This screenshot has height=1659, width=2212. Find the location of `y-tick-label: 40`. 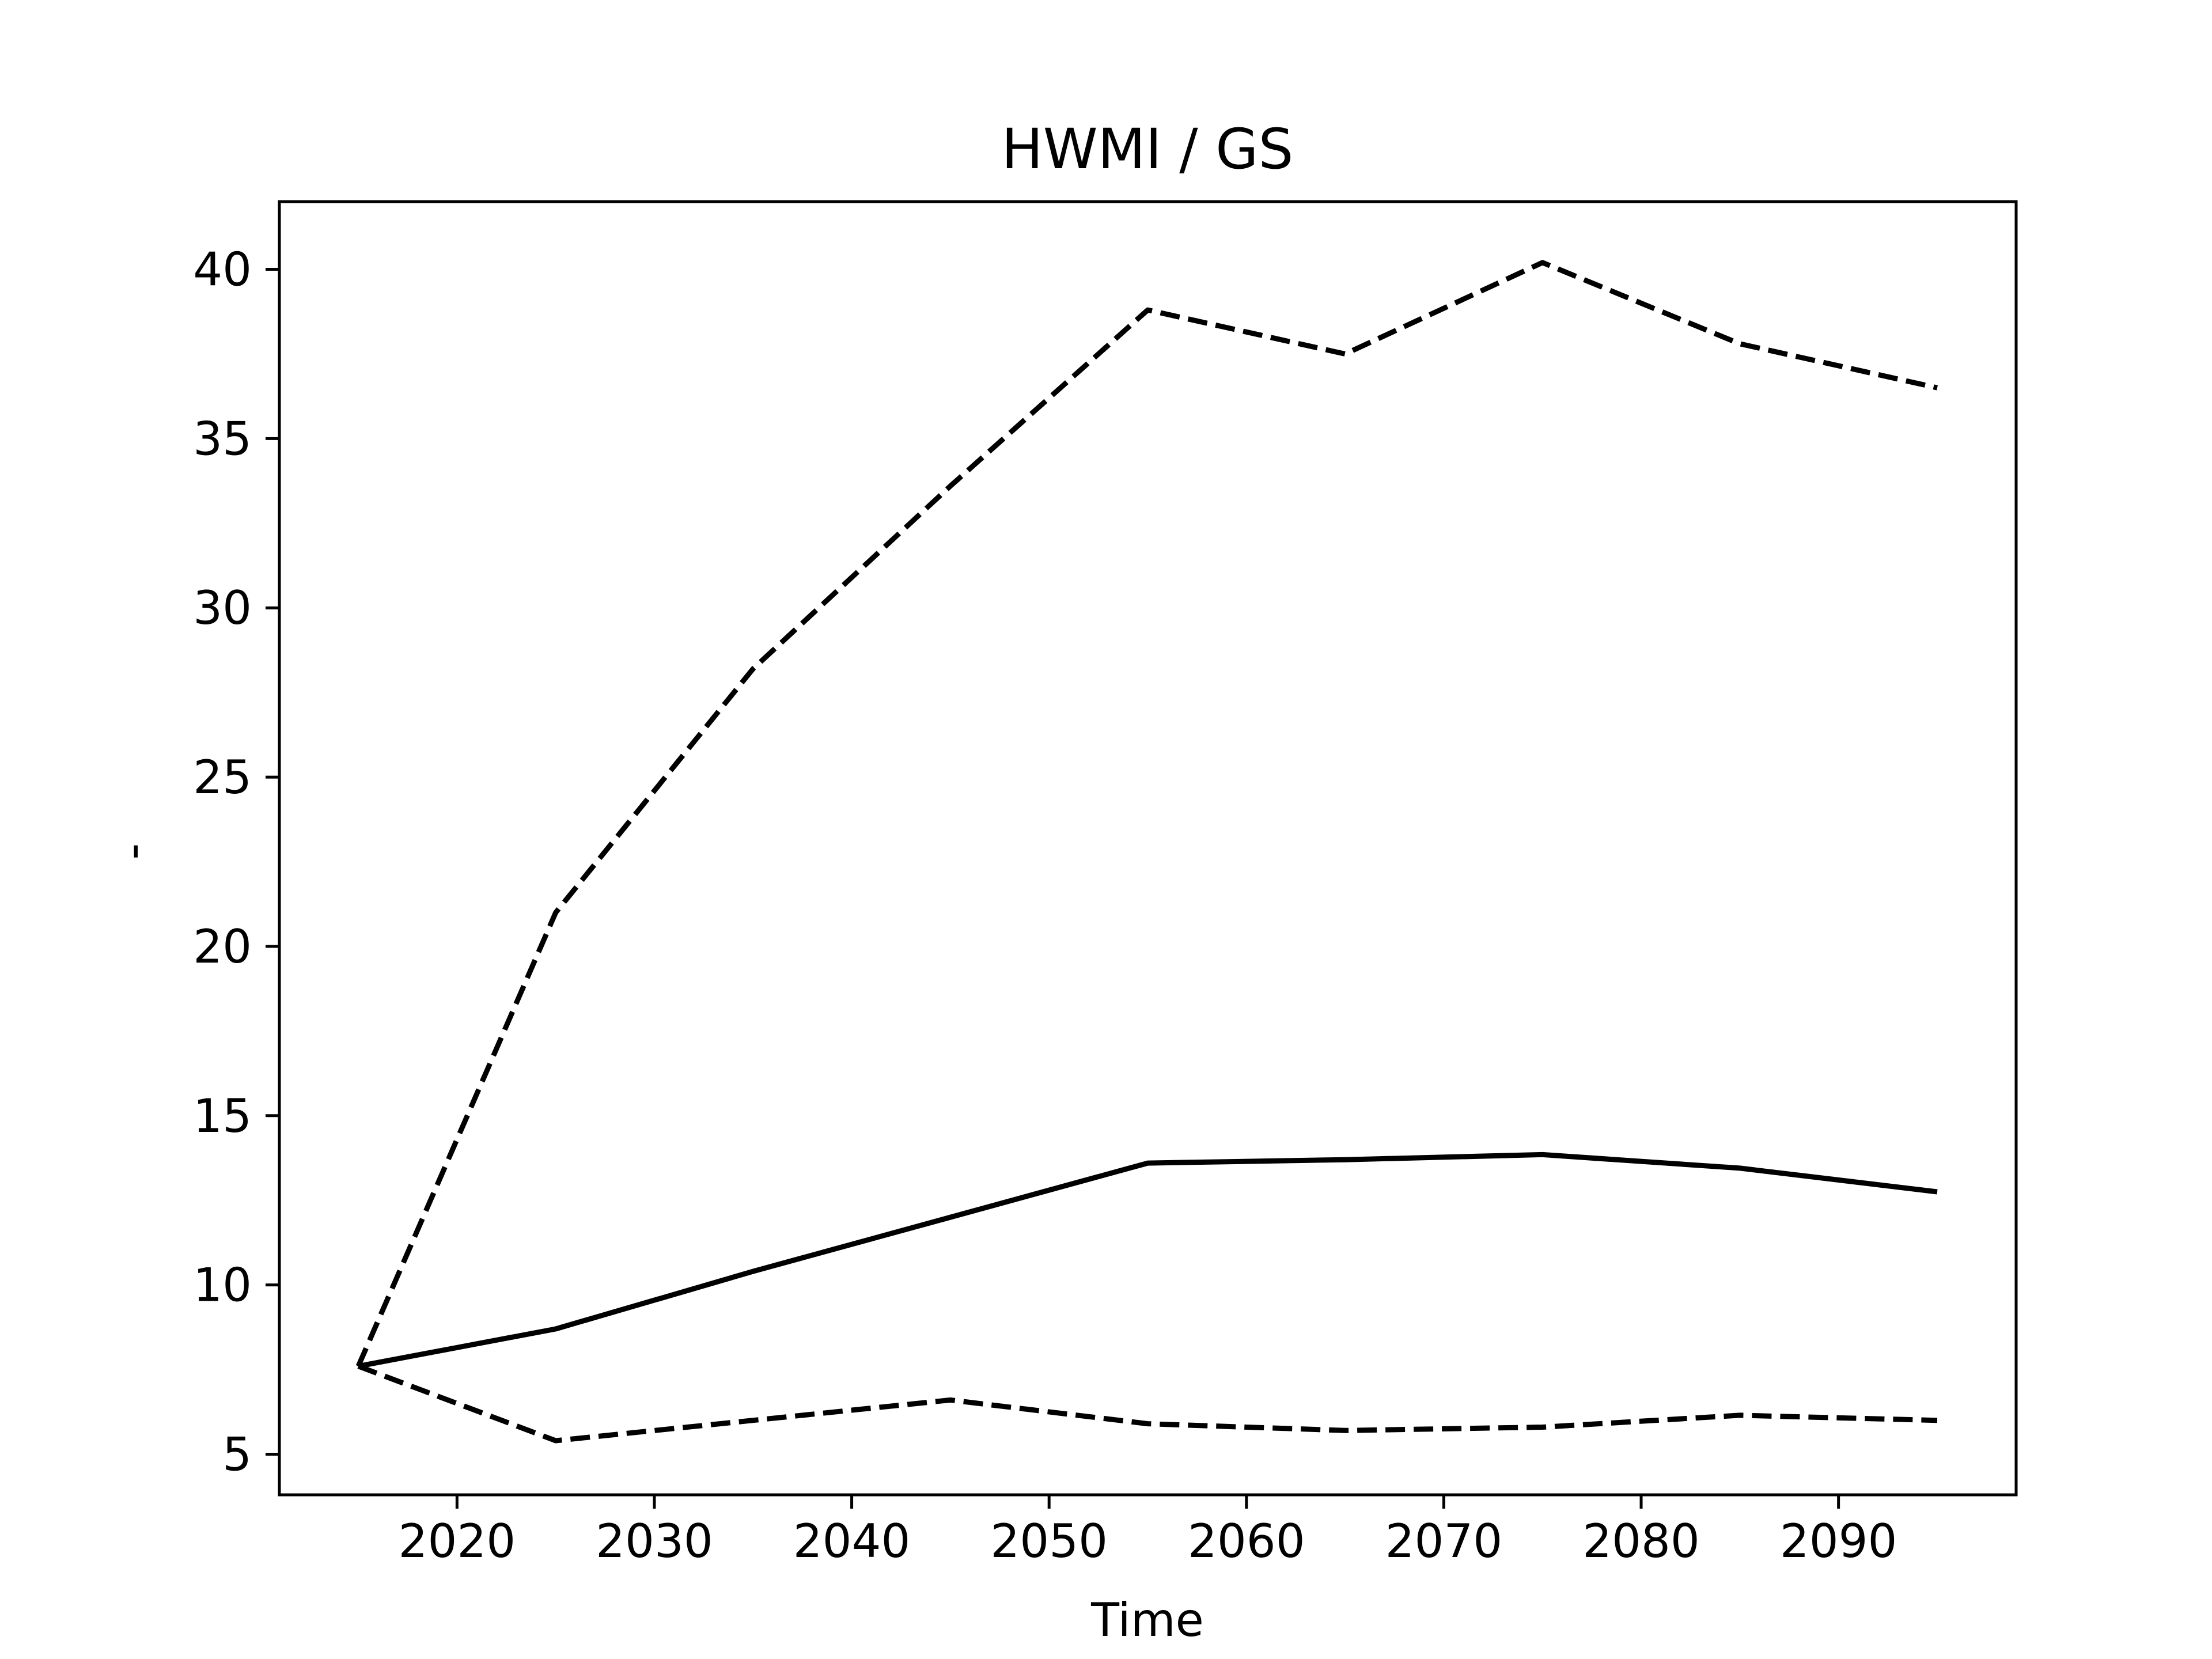

y-tick-label: 40 is located at coordinates (222, 270).